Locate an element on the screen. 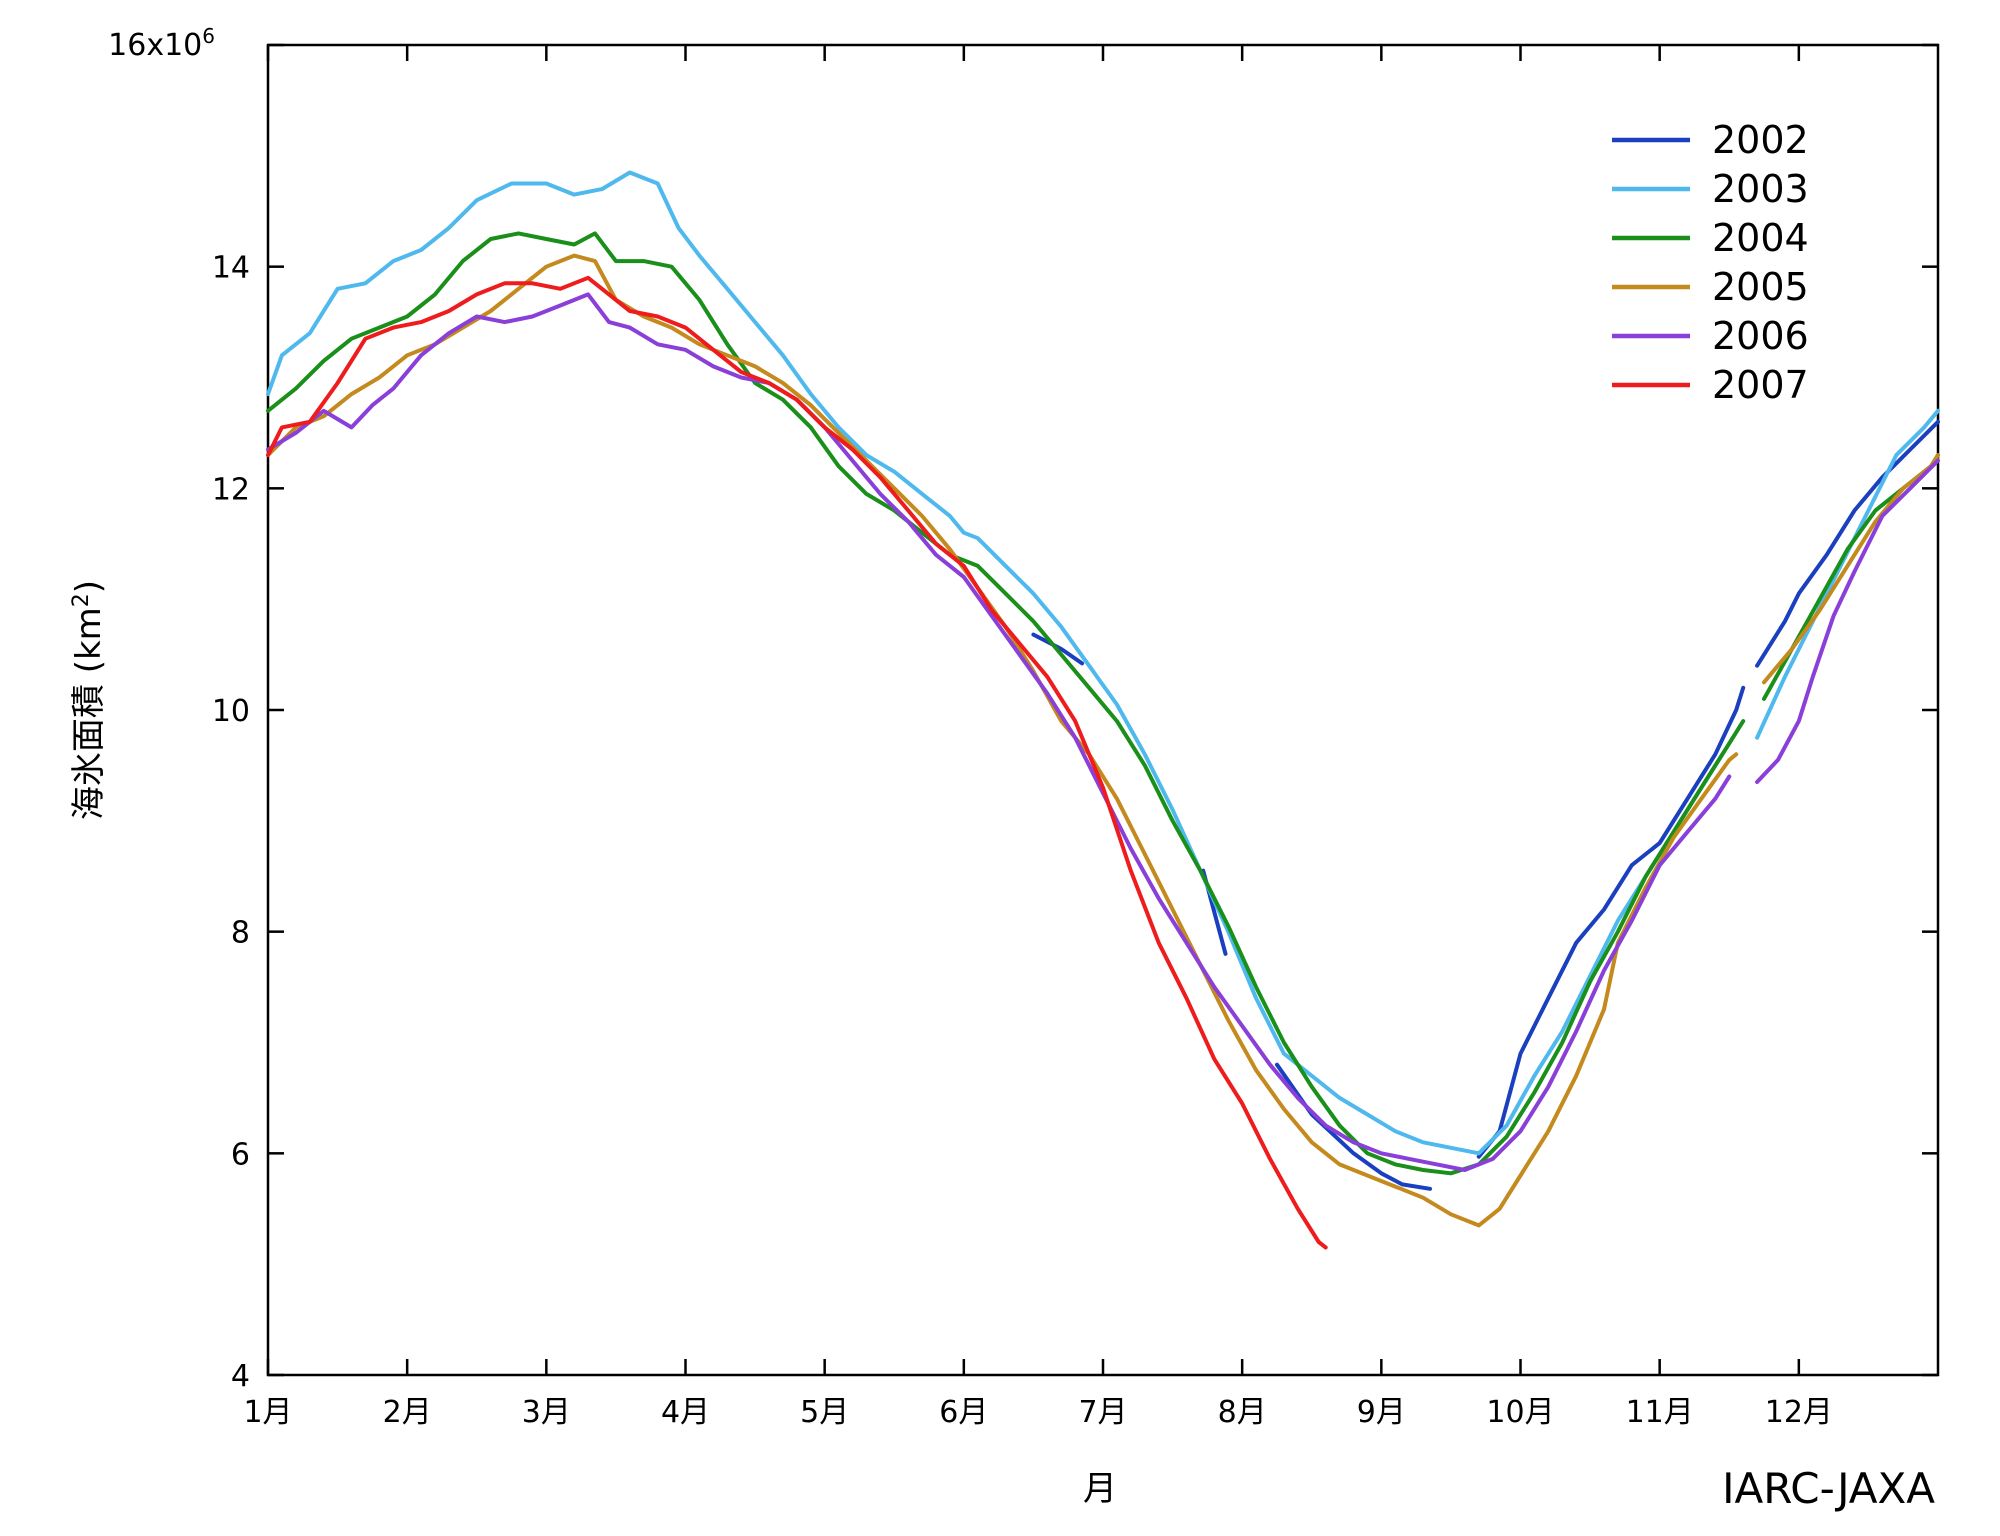 The width and height of the screenshot is (2000, 1536). y-axis-title-sup: 2 is located at coordinates (81, 600).